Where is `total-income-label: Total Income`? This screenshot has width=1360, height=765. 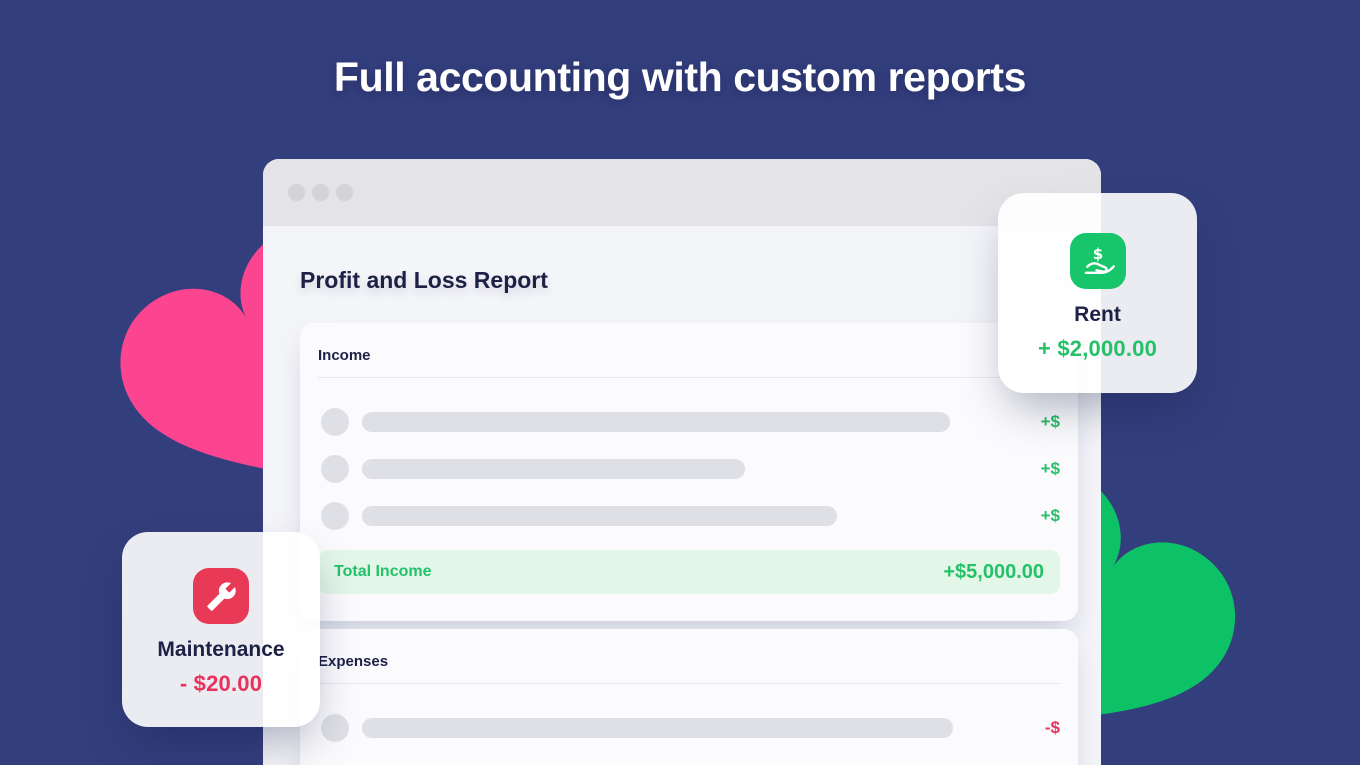
total-income-label: Total Income is located at coordinates (383, 571).